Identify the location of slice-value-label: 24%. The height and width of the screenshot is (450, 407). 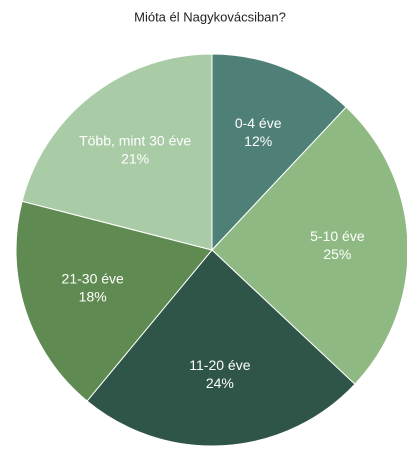
(220, 383).